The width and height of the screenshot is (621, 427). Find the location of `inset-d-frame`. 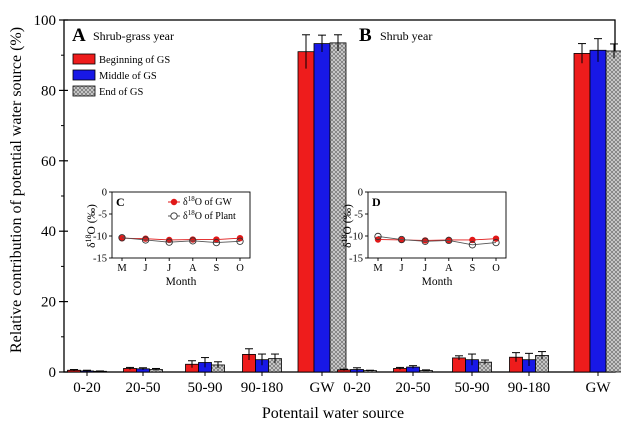

inset-d-frame is located at coordinates (437, 225).